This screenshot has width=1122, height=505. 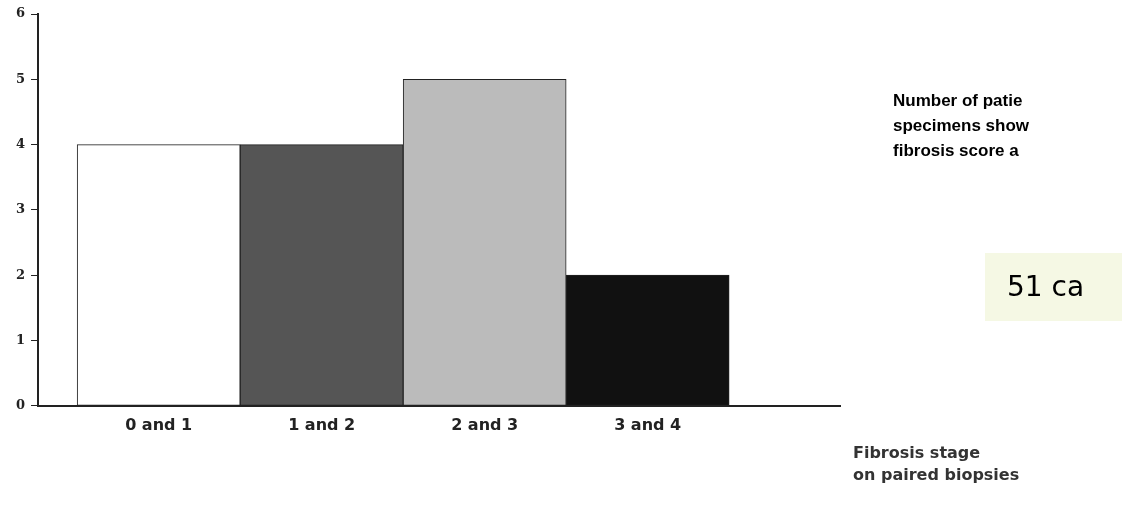 I want to click on y-tick-label: 2, so click(x=21, y=274).